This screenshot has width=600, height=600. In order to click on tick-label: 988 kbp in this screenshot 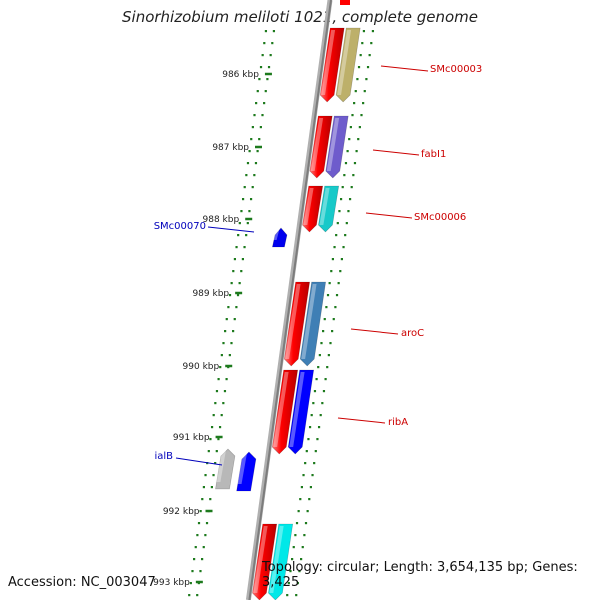, I will do `click(221, 220)`.